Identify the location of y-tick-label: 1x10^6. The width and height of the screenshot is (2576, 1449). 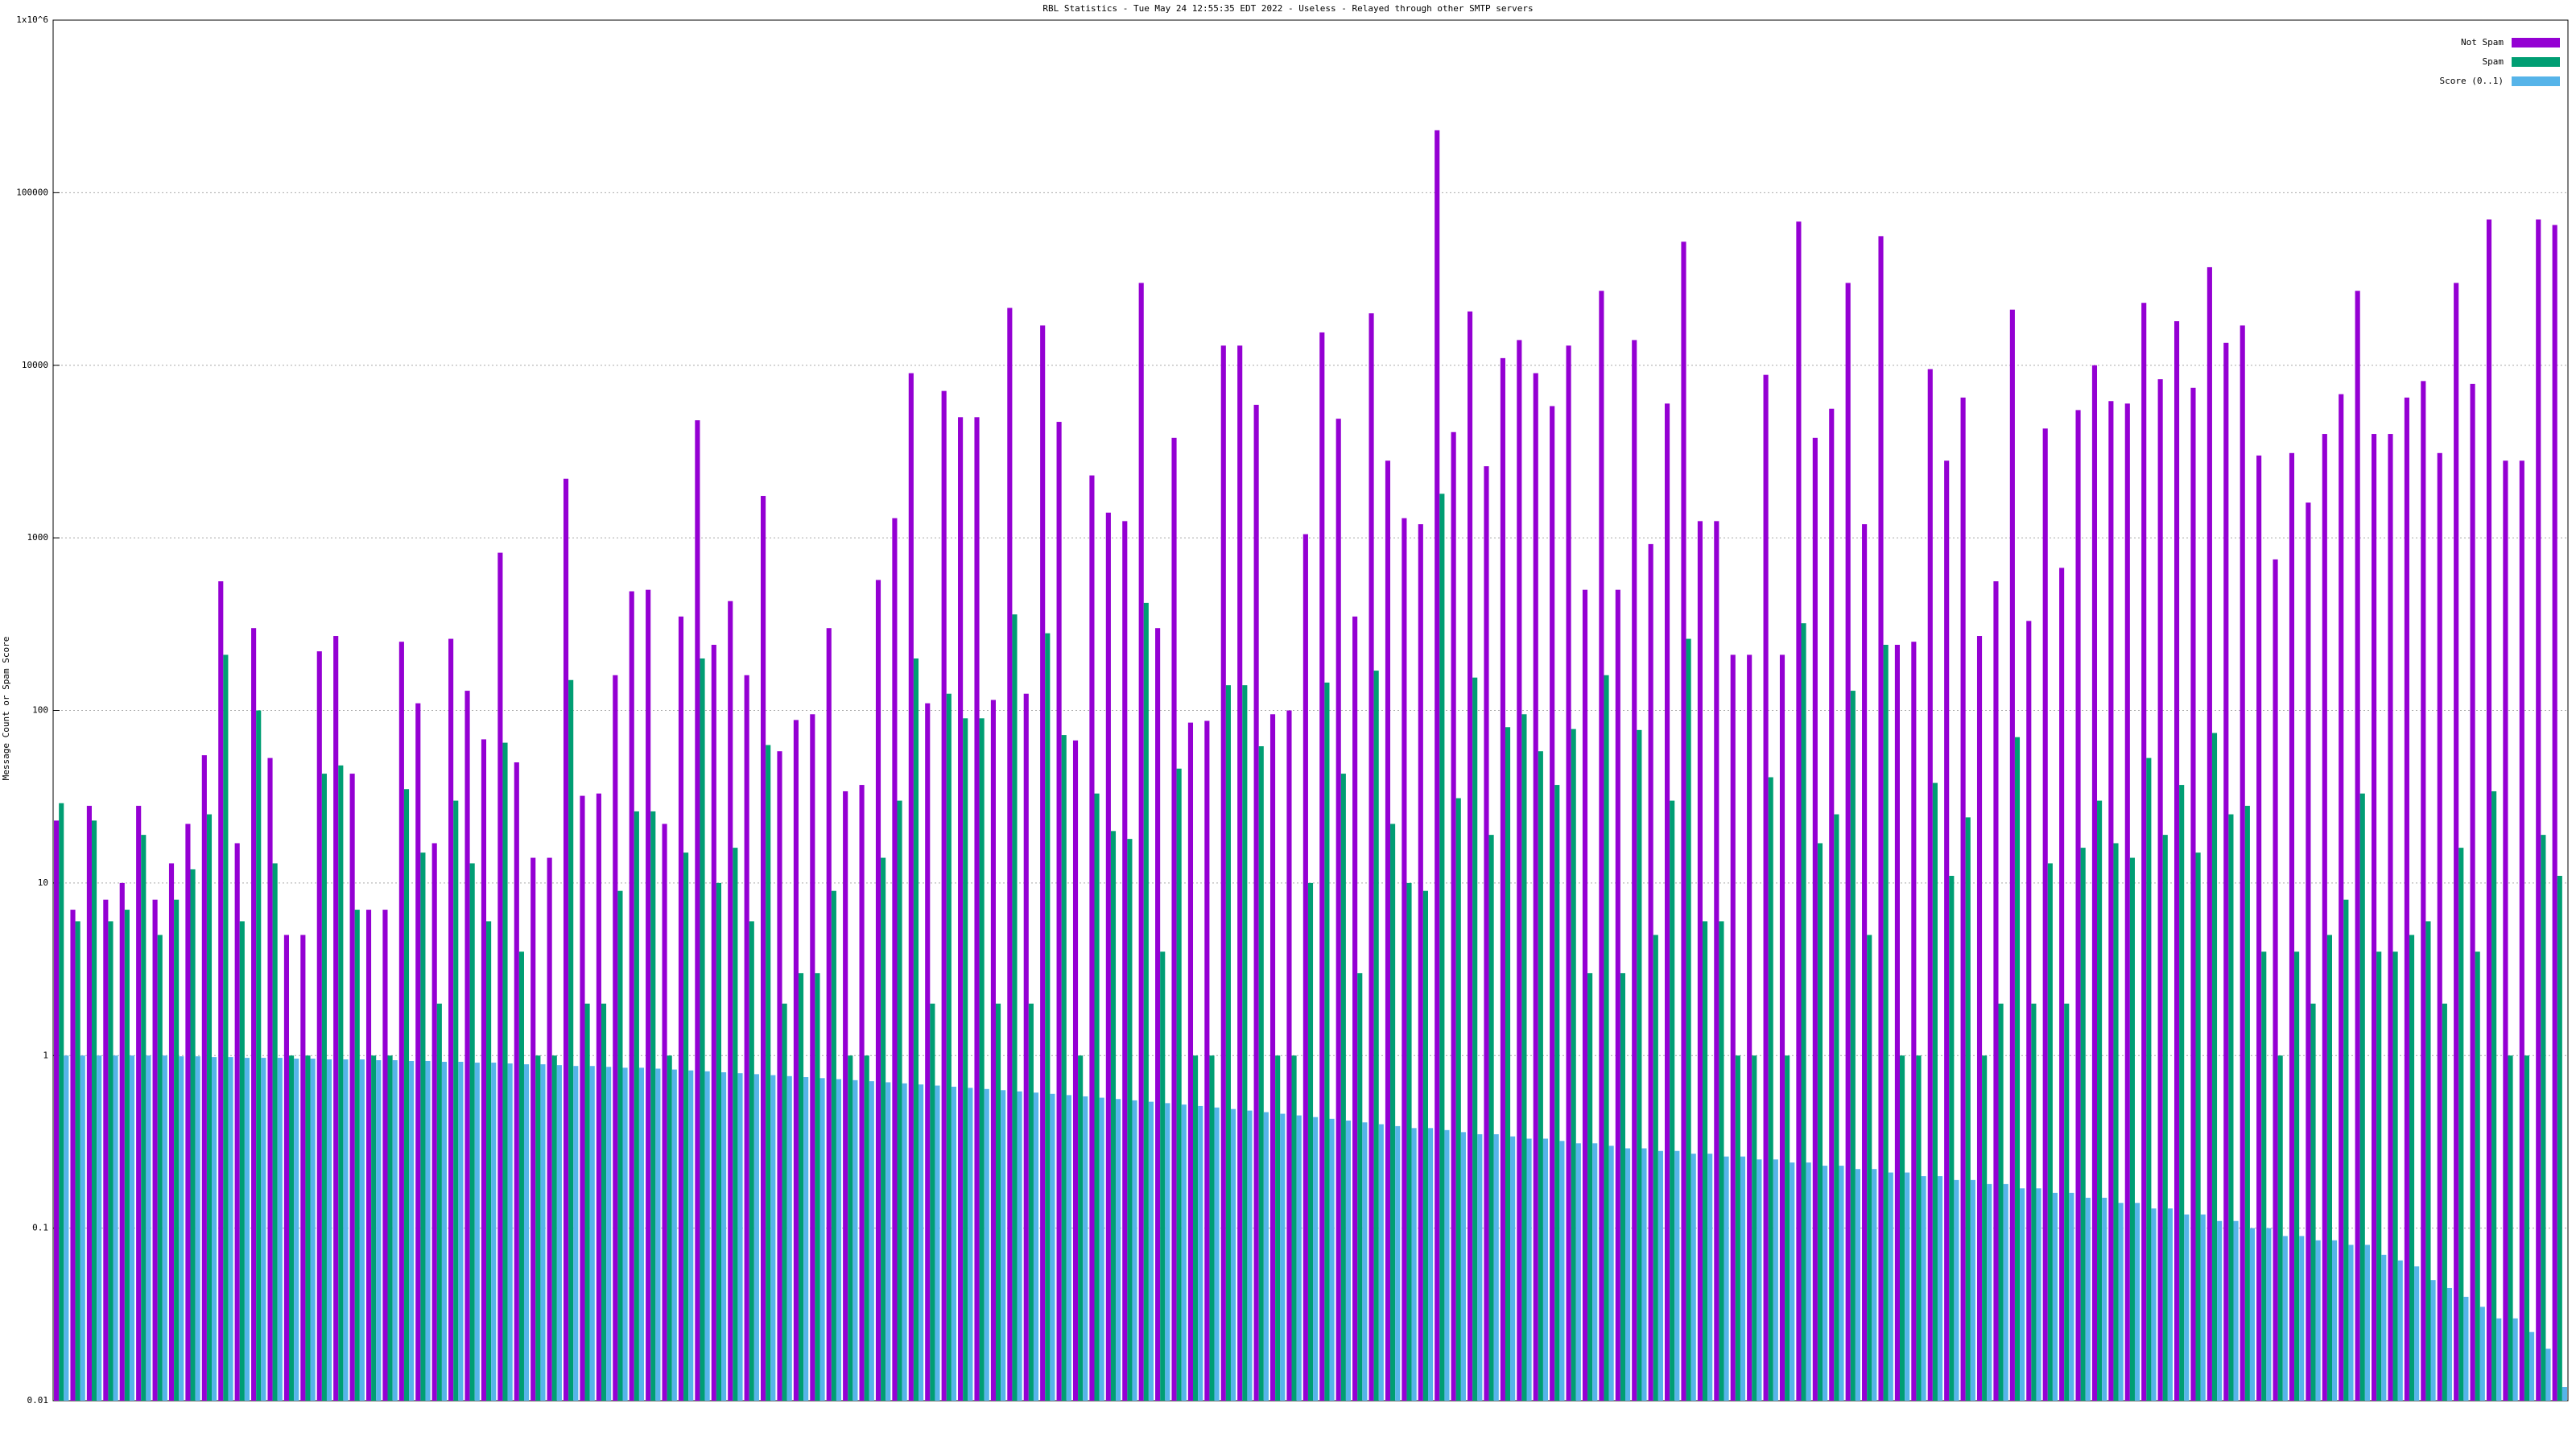
(32, 19).